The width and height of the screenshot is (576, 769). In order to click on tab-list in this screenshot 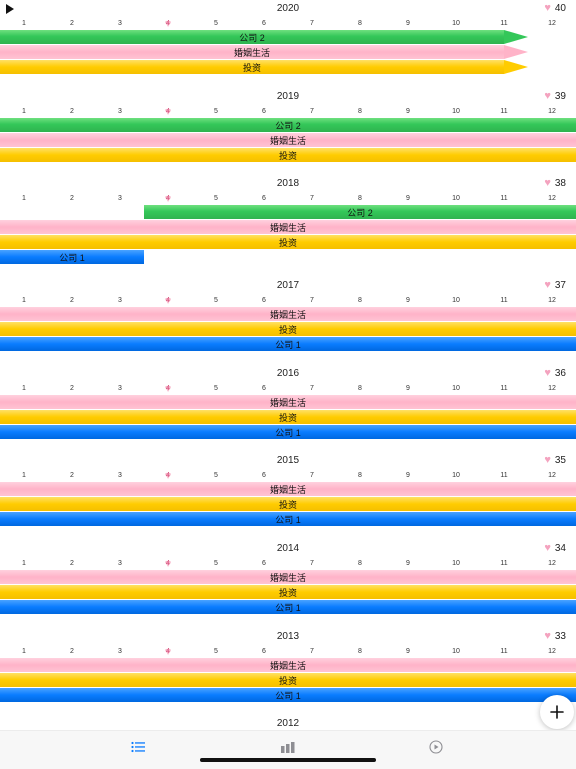, I will do `click(138, 747)`.